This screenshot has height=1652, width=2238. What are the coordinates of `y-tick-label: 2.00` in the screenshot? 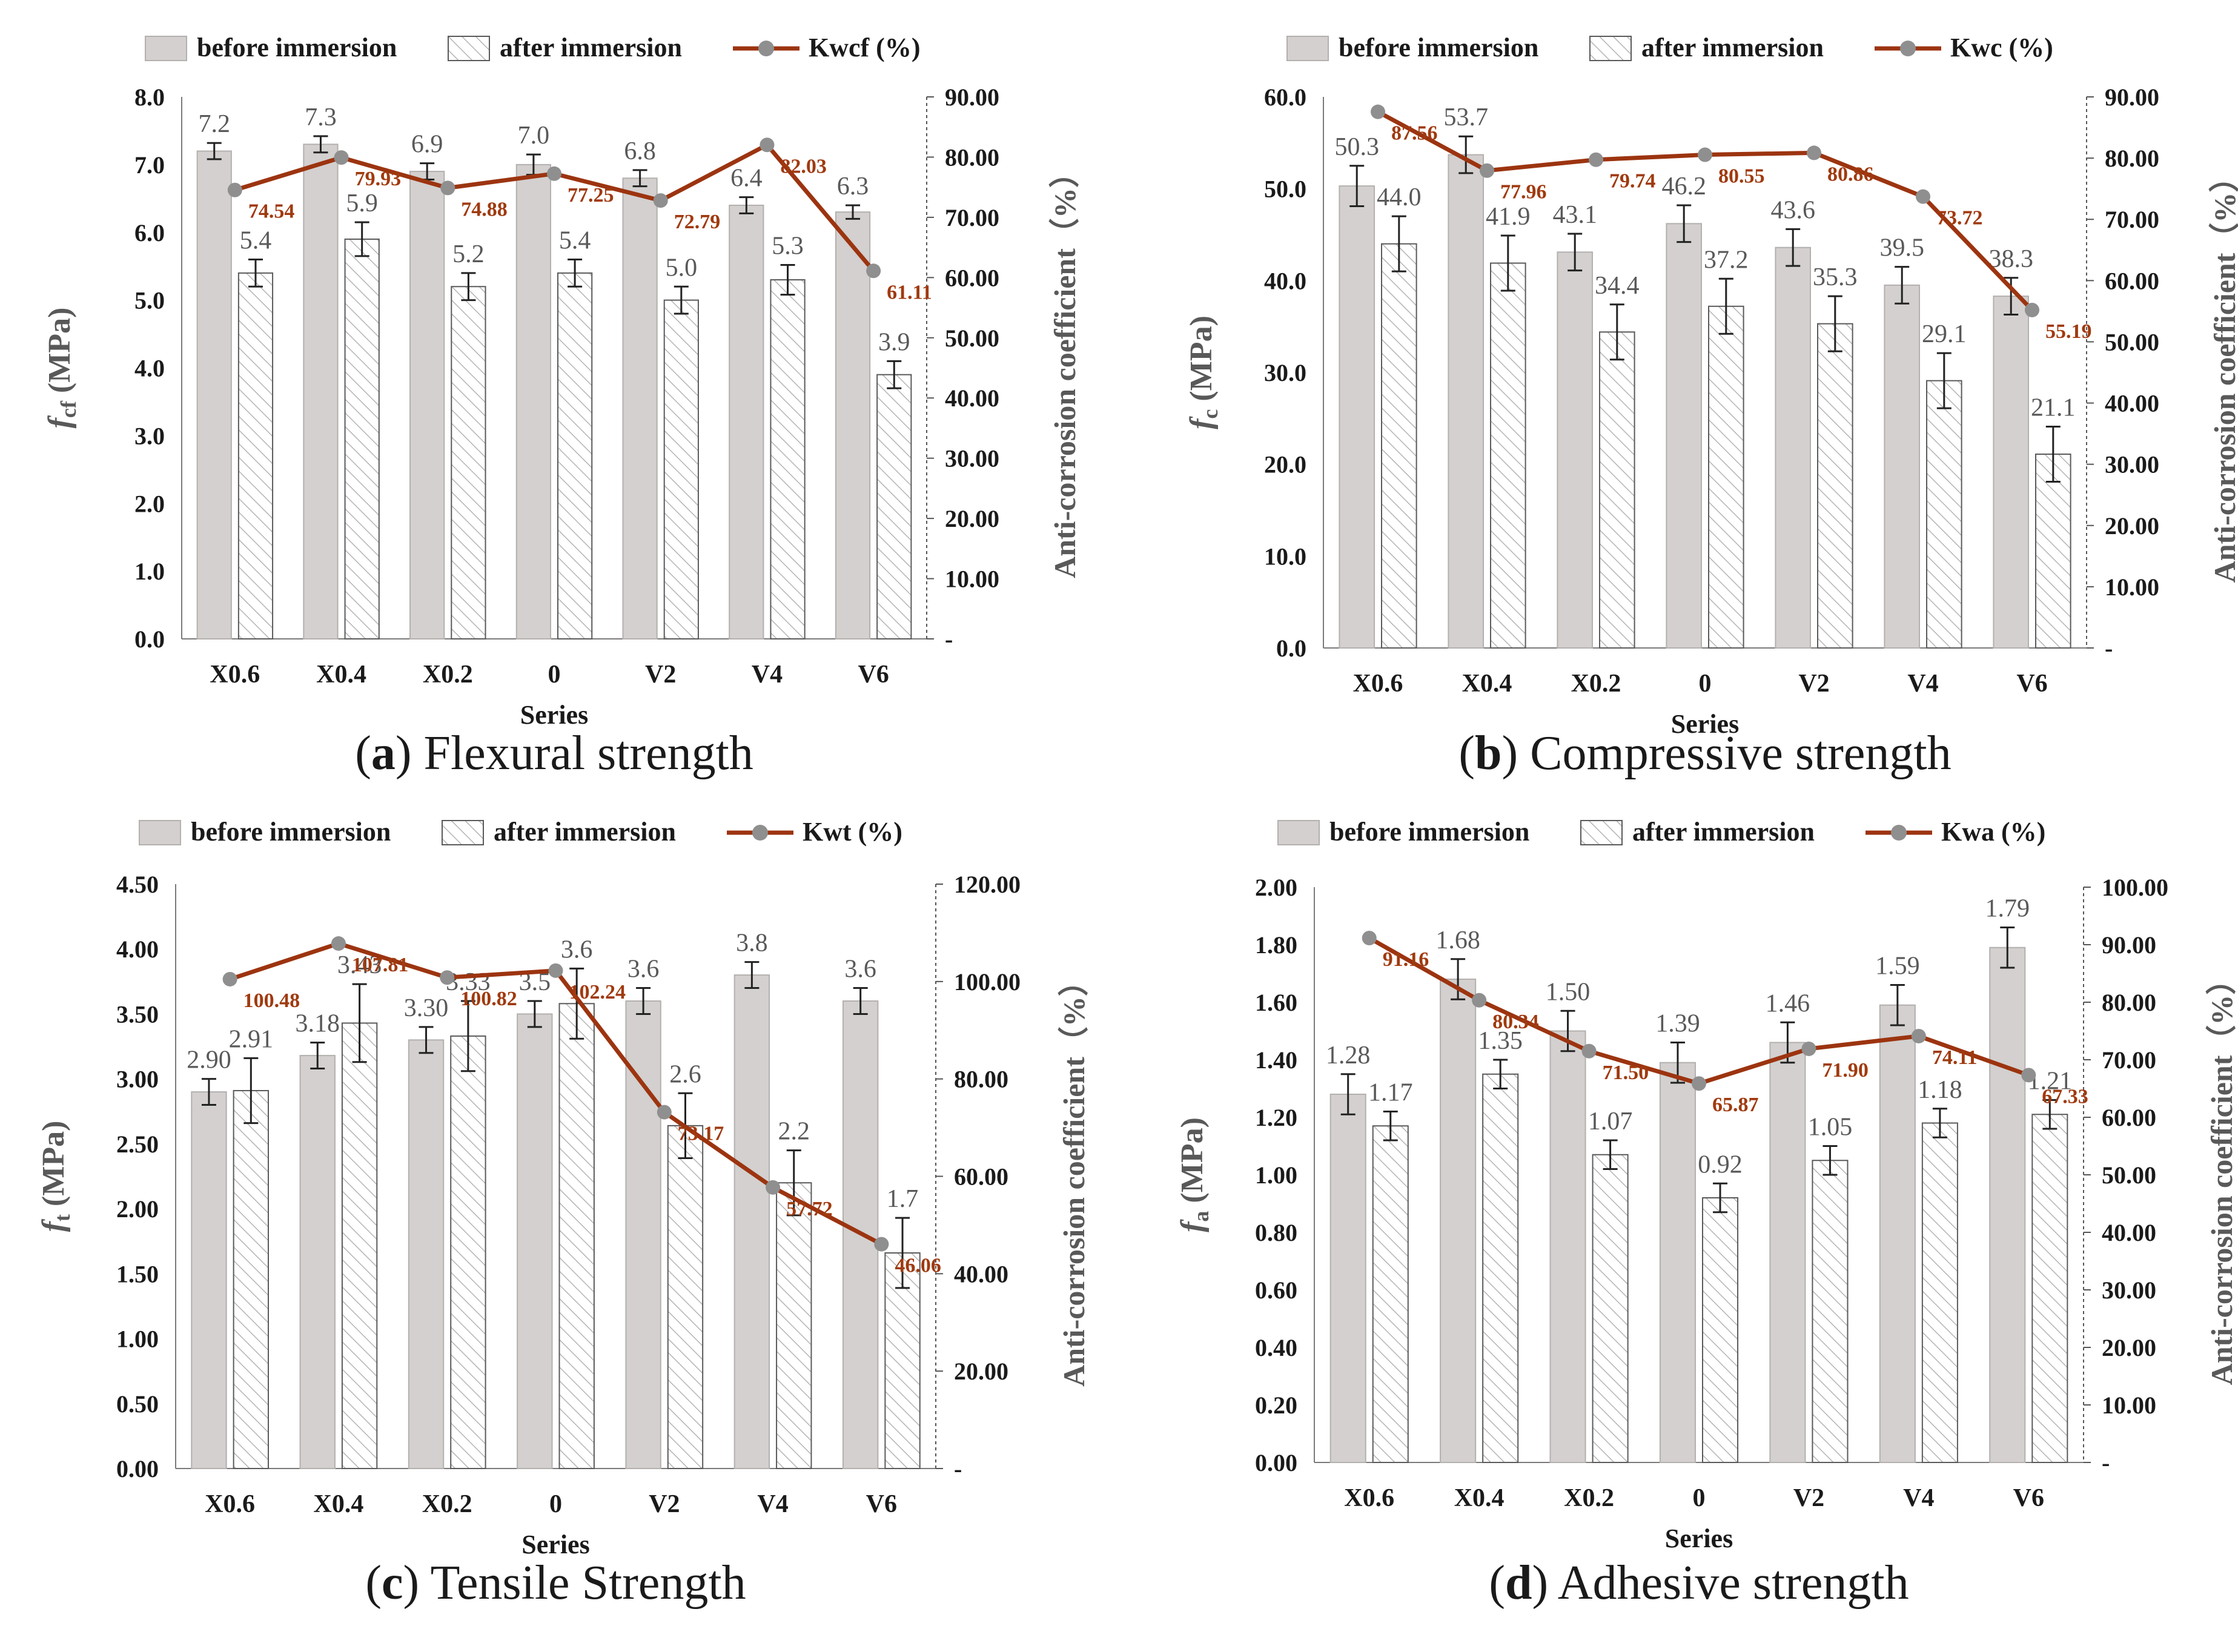 It's located at (1276, 887).